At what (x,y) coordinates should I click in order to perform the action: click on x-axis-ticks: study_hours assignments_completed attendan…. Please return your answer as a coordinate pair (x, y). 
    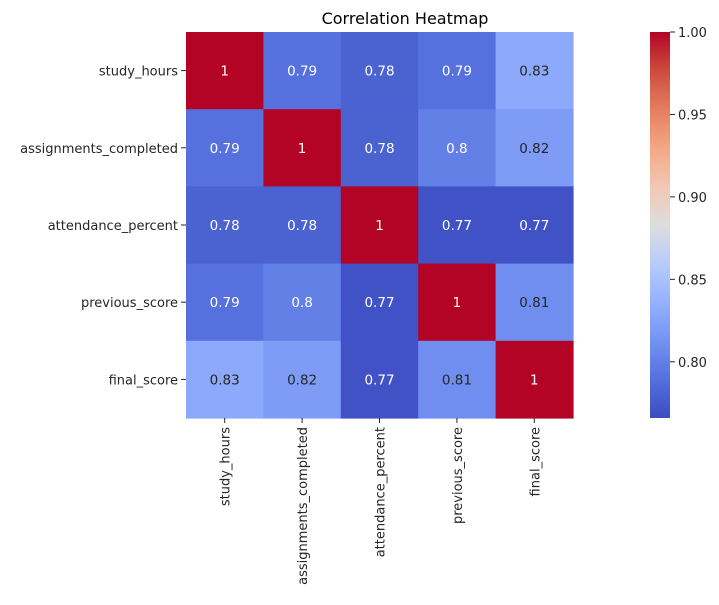
    Looking at the image, I should click on (381, 501).